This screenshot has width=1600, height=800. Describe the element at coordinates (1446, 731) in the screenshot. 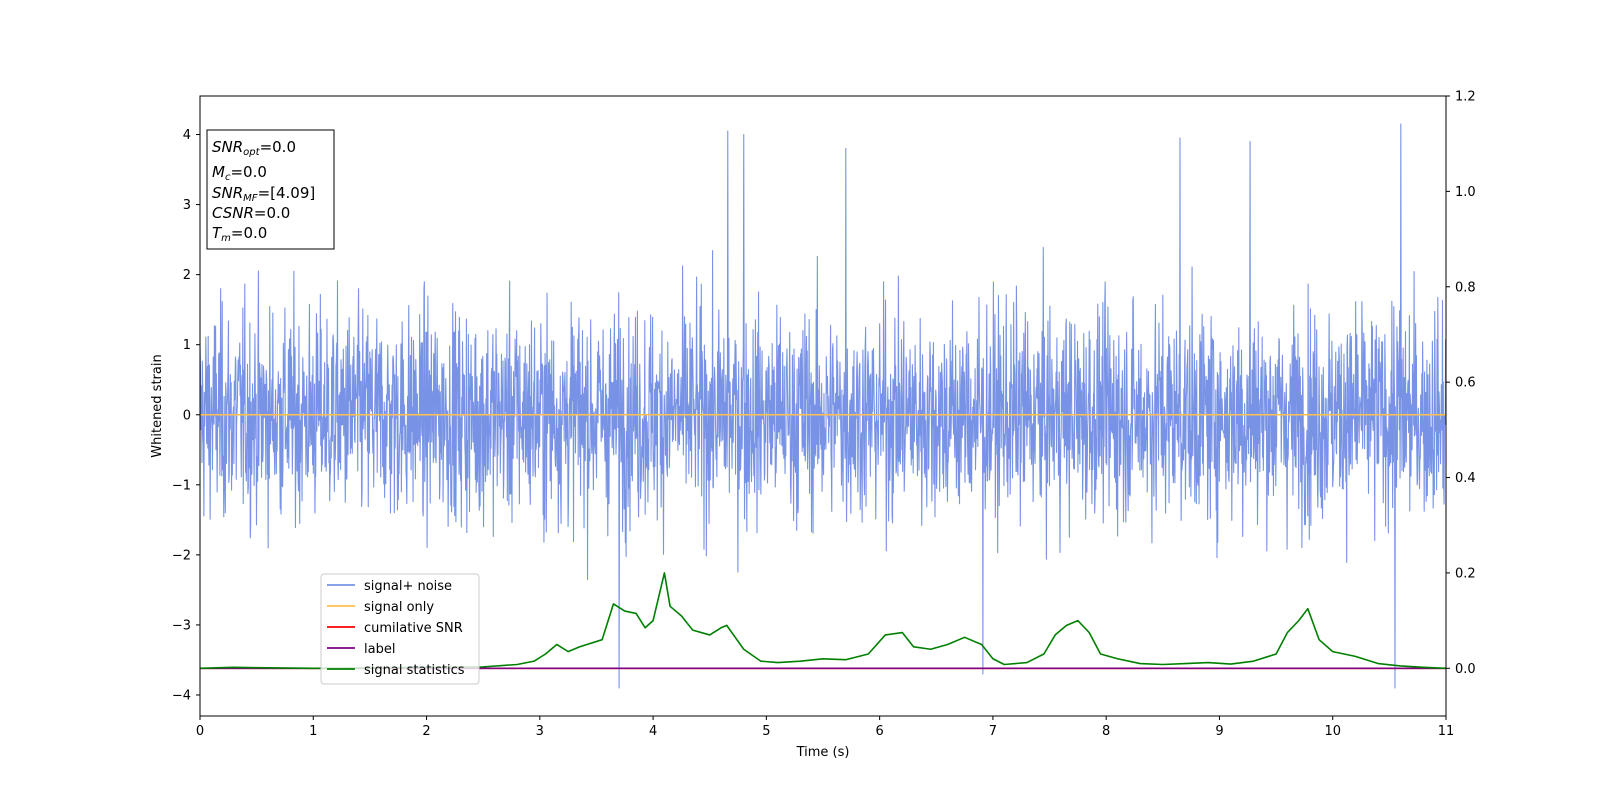

I see `x-tick-label: 11` at that location.